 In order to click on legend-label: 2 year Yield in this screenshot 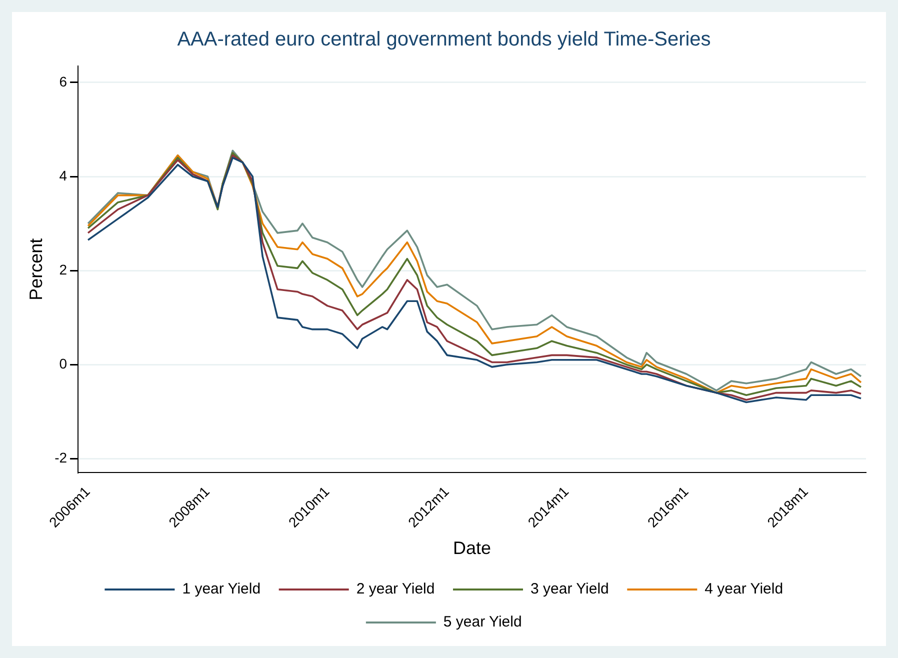, I will do `click(395, 589)`.